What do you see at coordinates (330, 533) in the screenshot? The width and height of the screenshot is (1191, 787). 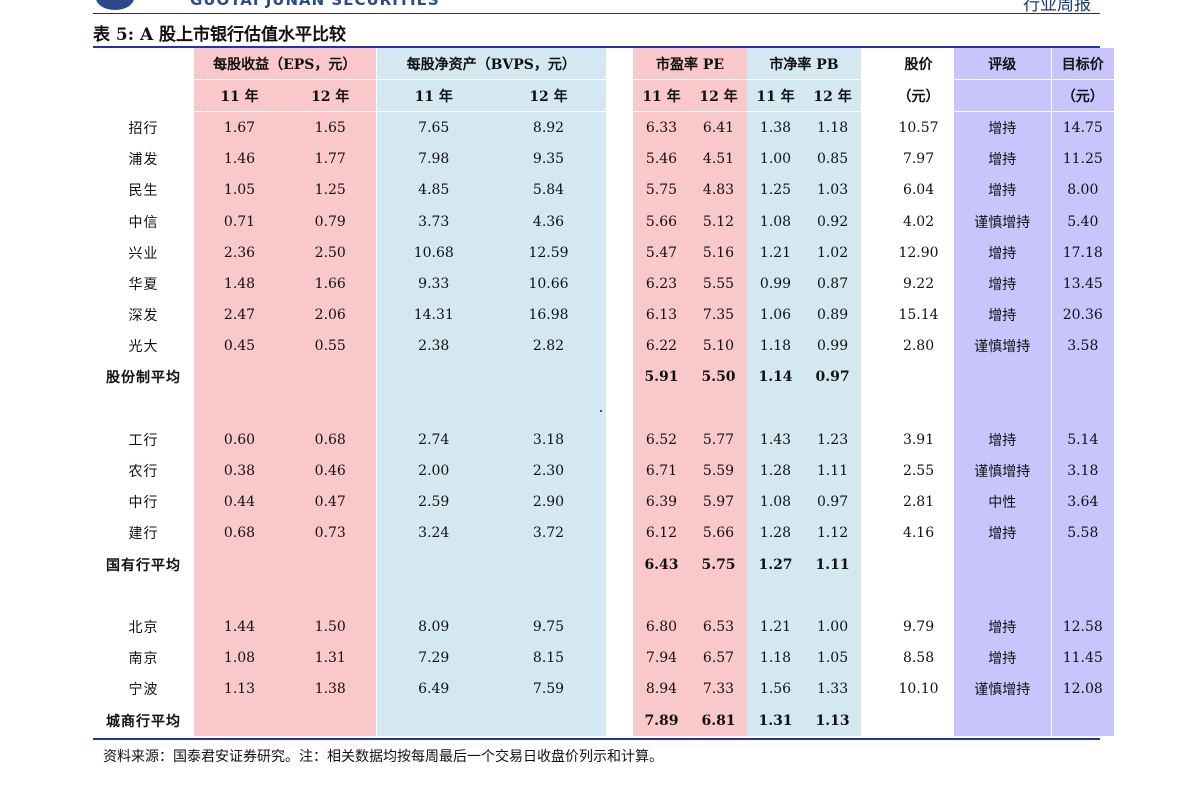 I see `eps-2012: 0.73` at bounding box center [330, 533].